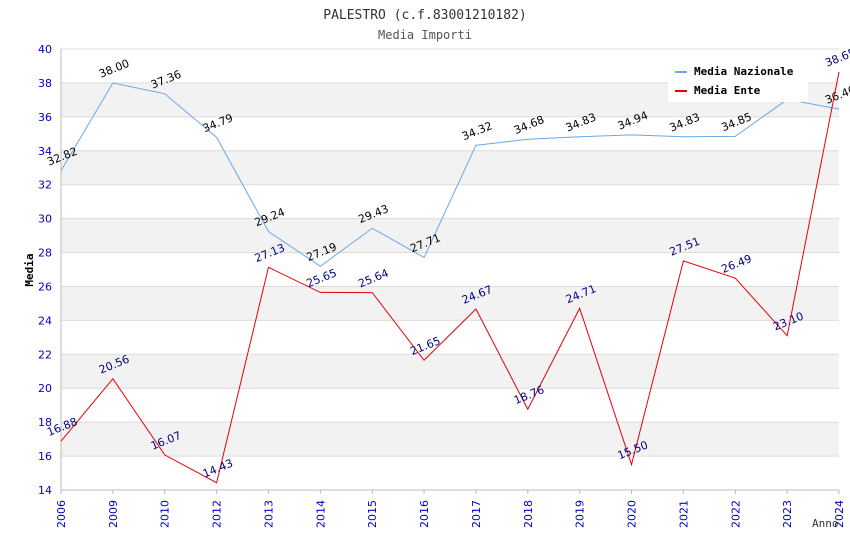 Image resolution: width=850 pixels, height=550 pixels. Describe the element at coordinates (683, 514) in the screenshot. I see `x-tick-label: 2021` at that location.